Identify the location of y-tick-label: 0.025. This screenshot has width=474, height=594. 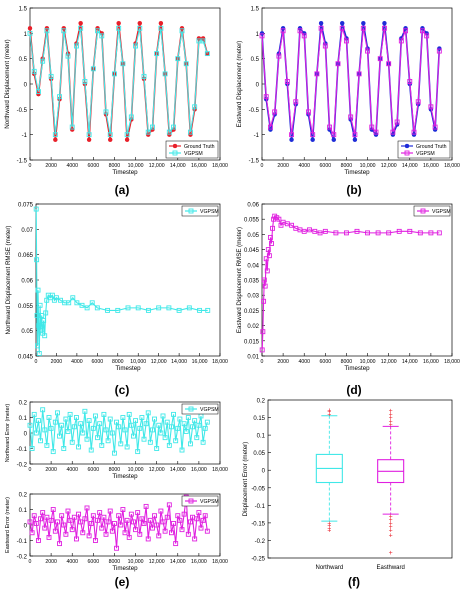
(252, 312).